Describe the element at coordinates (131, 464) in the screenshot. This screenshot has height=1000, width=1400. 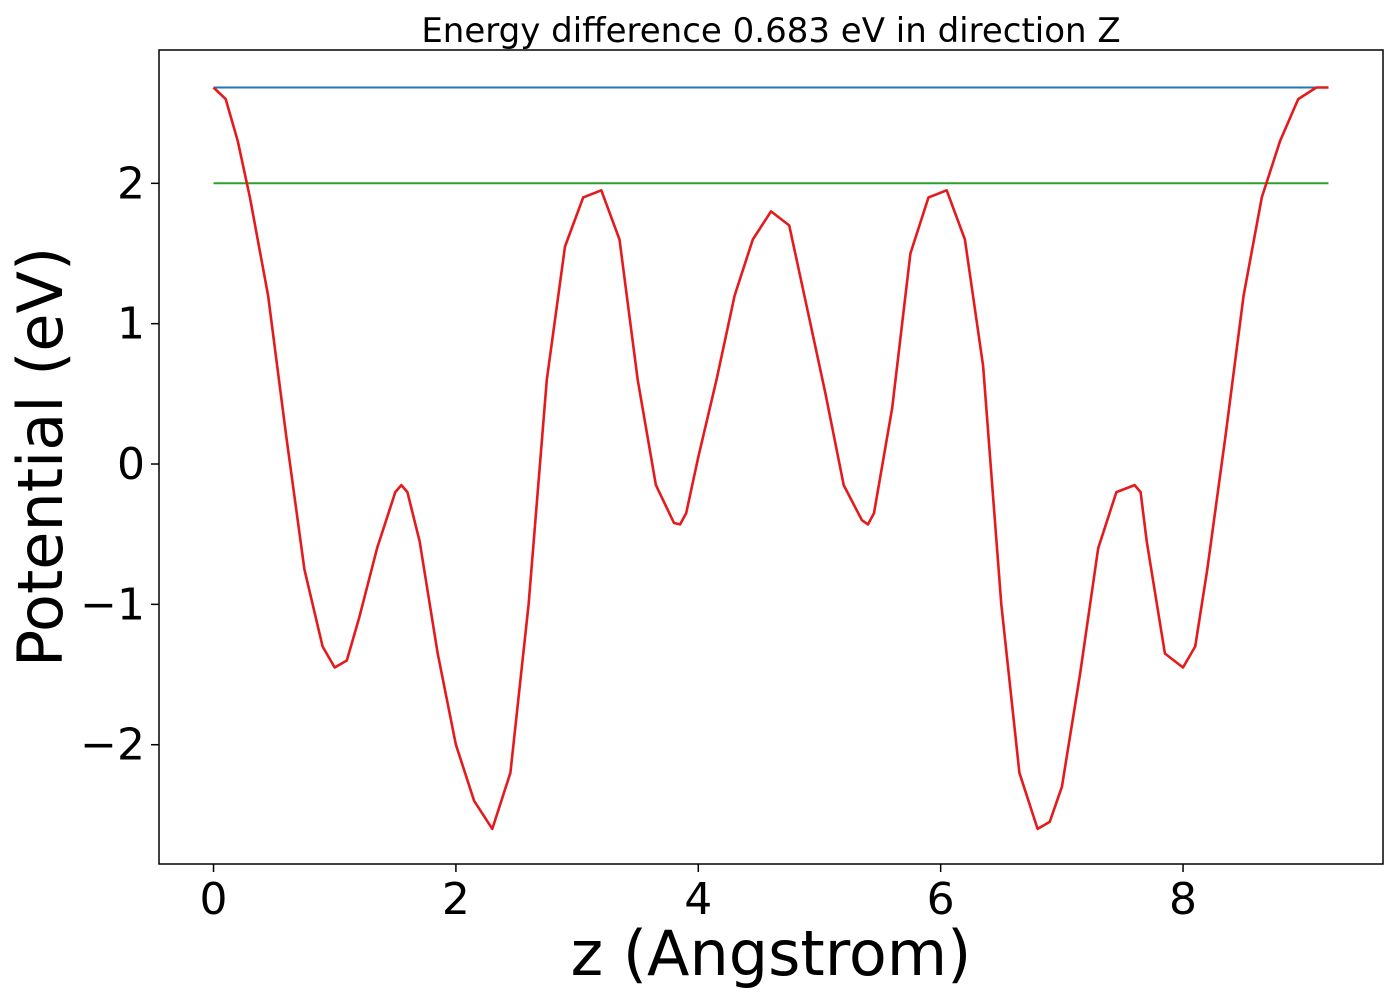
I see `y-tick-label: 0` at that location.